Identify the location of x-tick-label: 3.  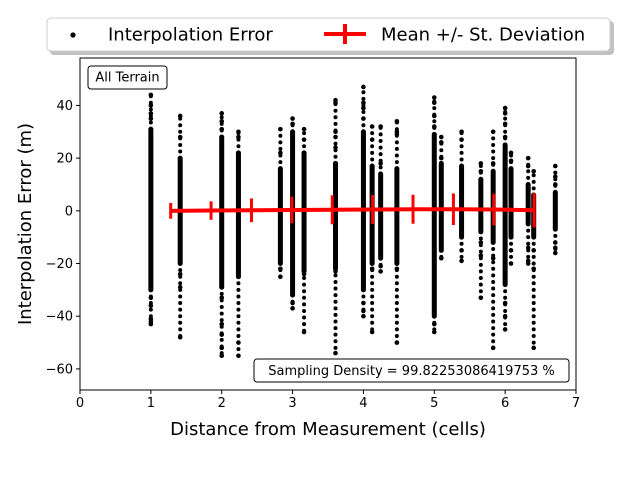
(292, 403).